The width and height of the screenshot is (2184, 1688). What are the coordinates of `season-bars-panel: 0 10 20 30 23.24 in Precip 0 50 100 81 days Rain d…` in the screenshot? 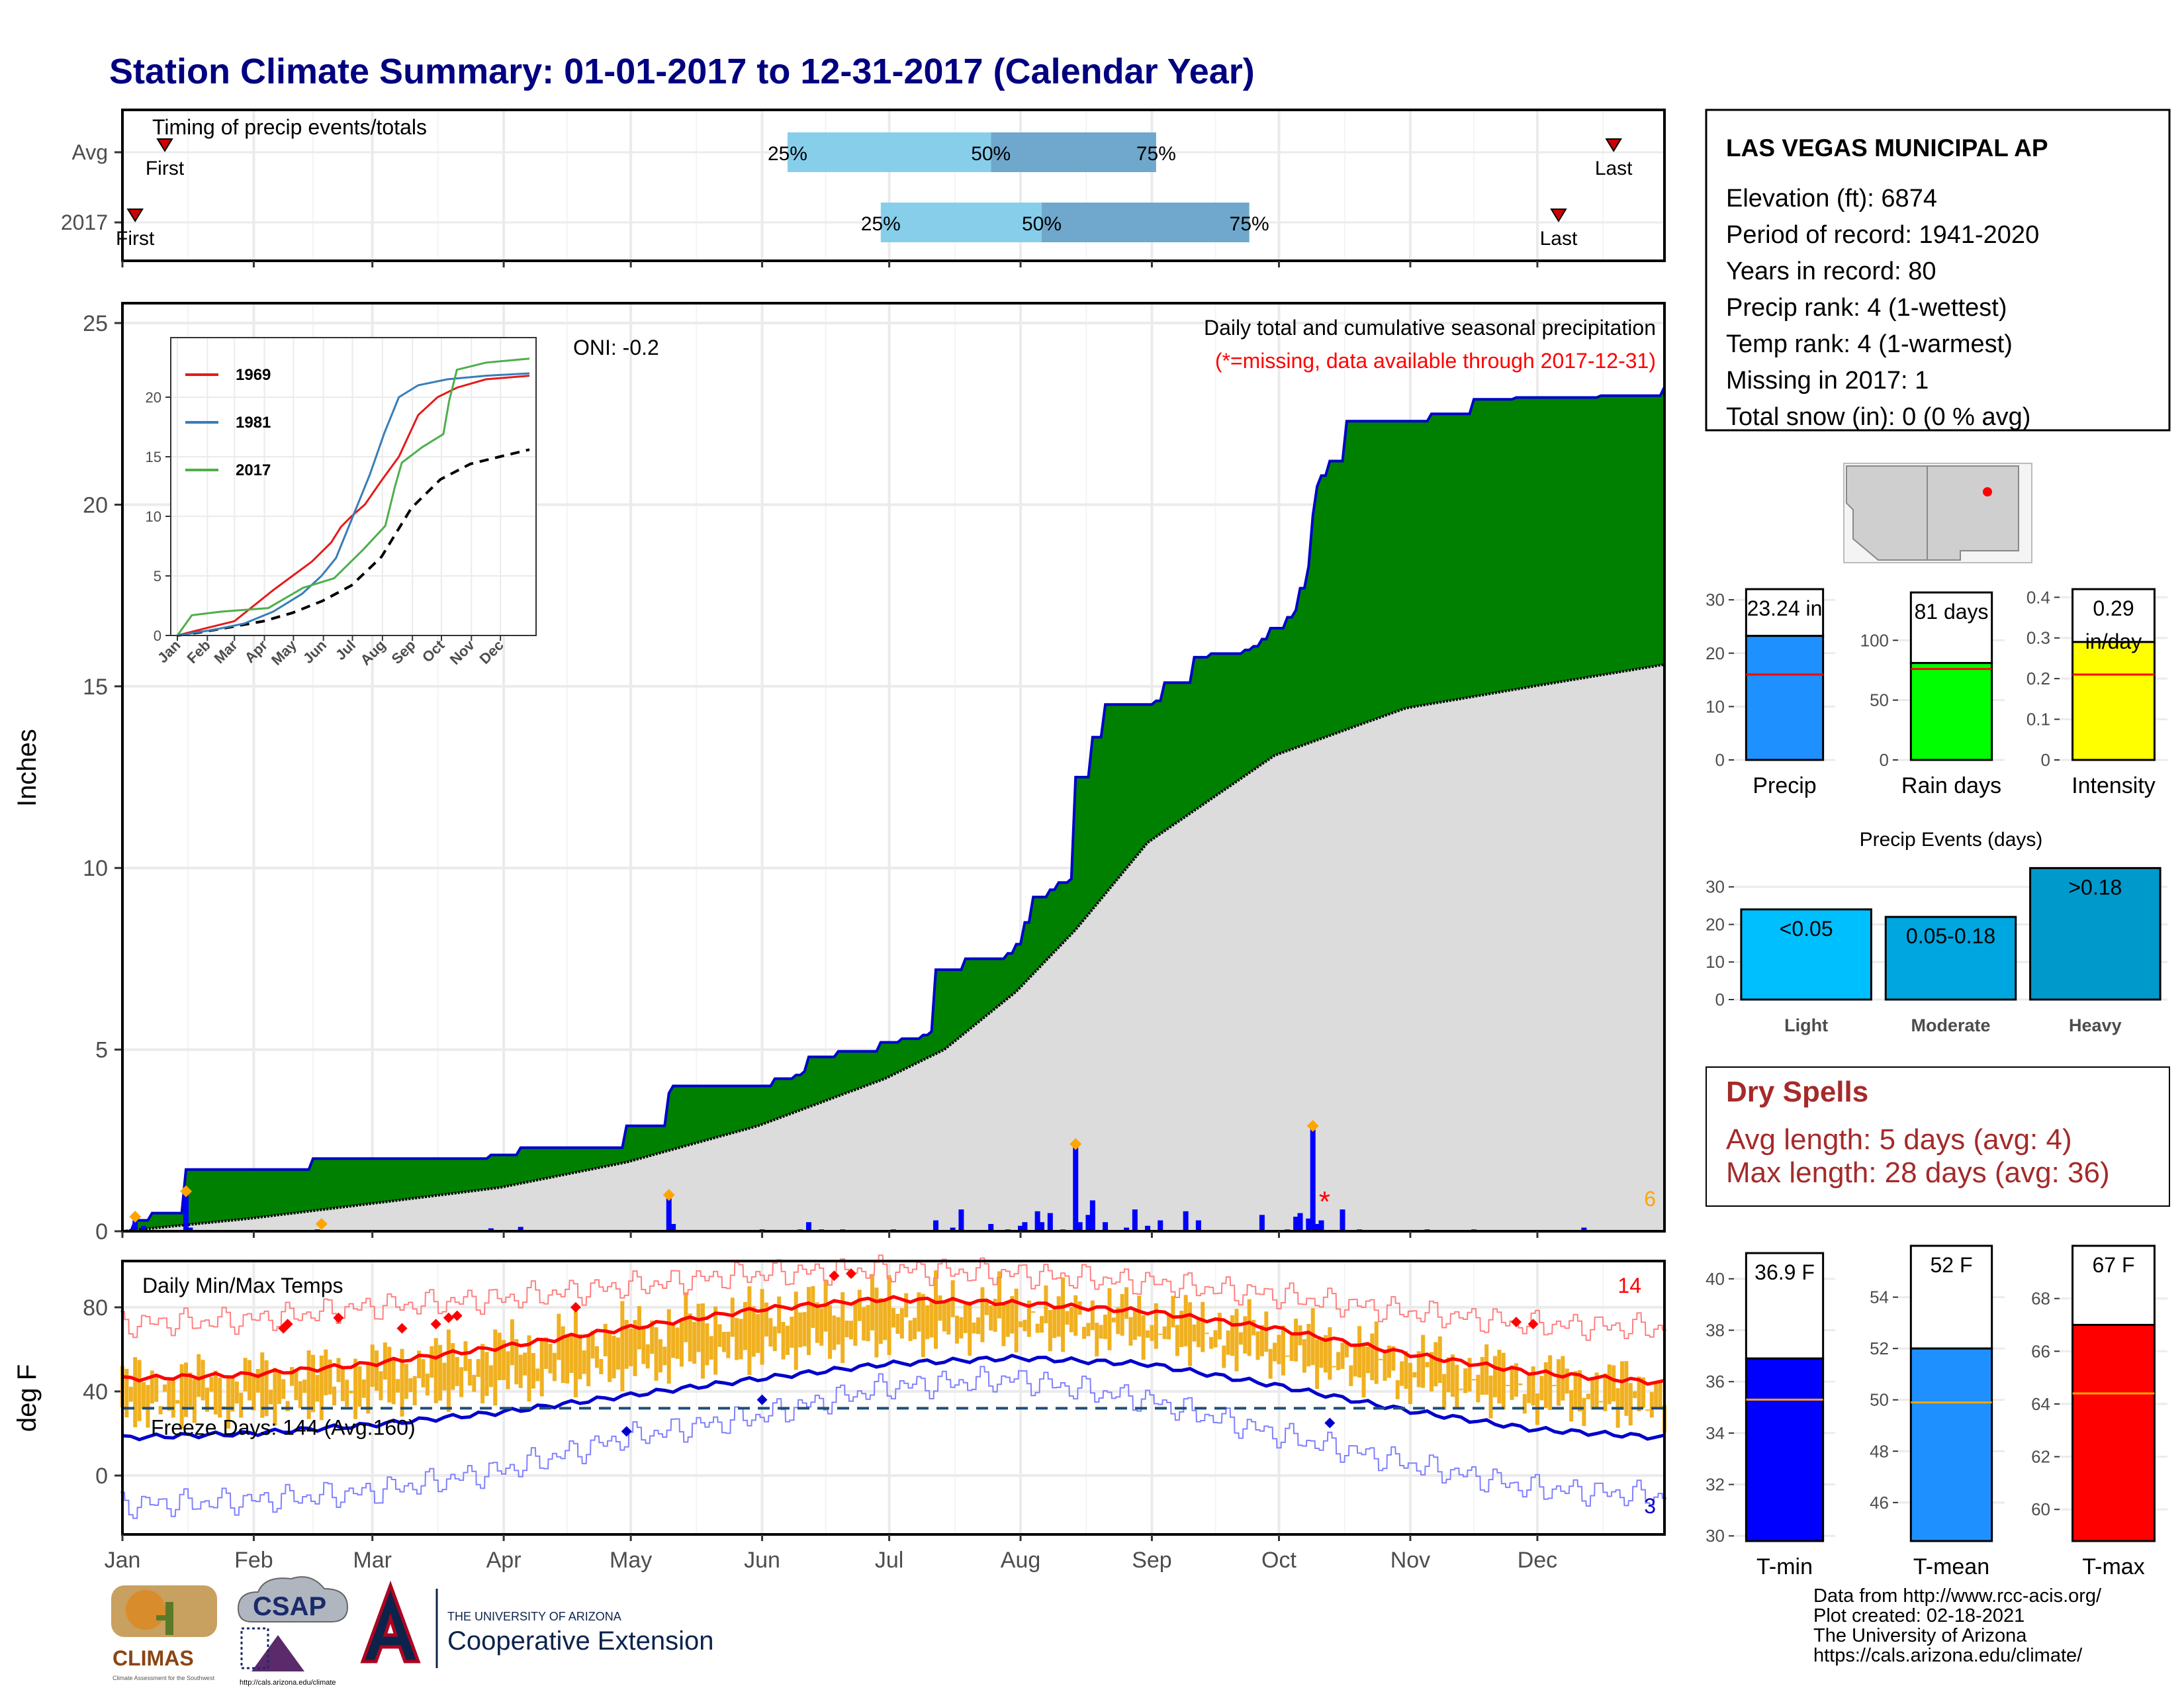 It's located at (1937, 692).